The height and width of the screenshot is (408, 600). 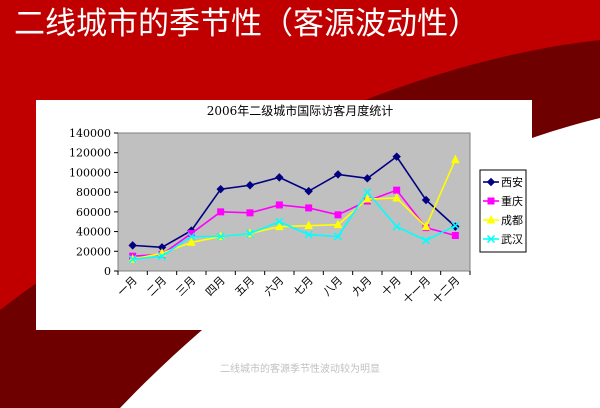 I want to click on y-tick-label: 80000, so click(x=93, y=192).